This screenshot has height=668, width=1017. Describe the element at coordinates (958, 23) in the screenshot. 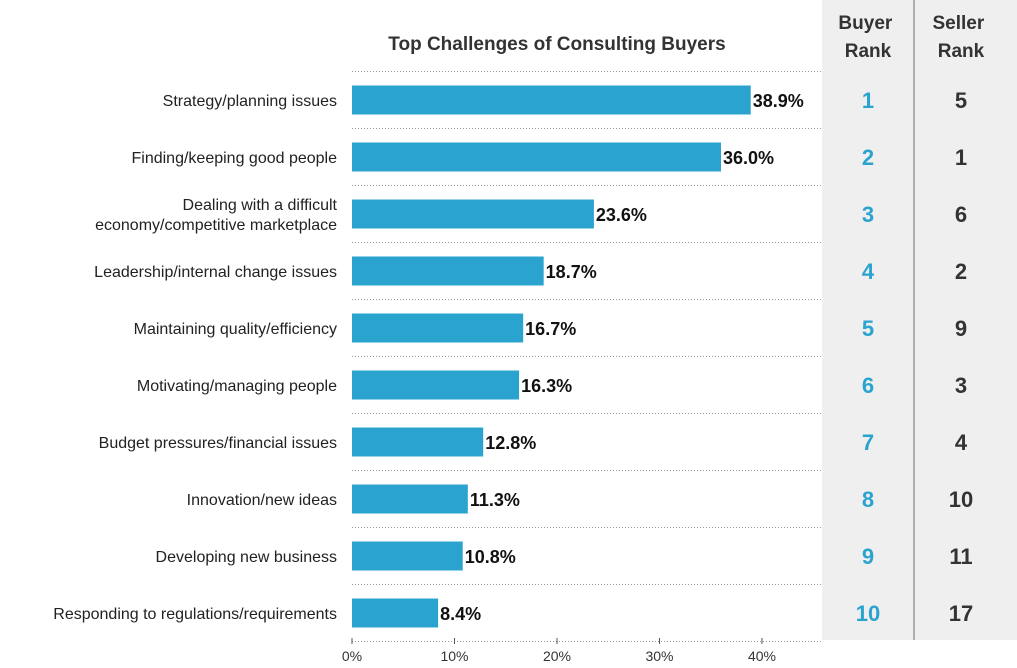

I see `seller-rank-header-line1: Seller` at that location.